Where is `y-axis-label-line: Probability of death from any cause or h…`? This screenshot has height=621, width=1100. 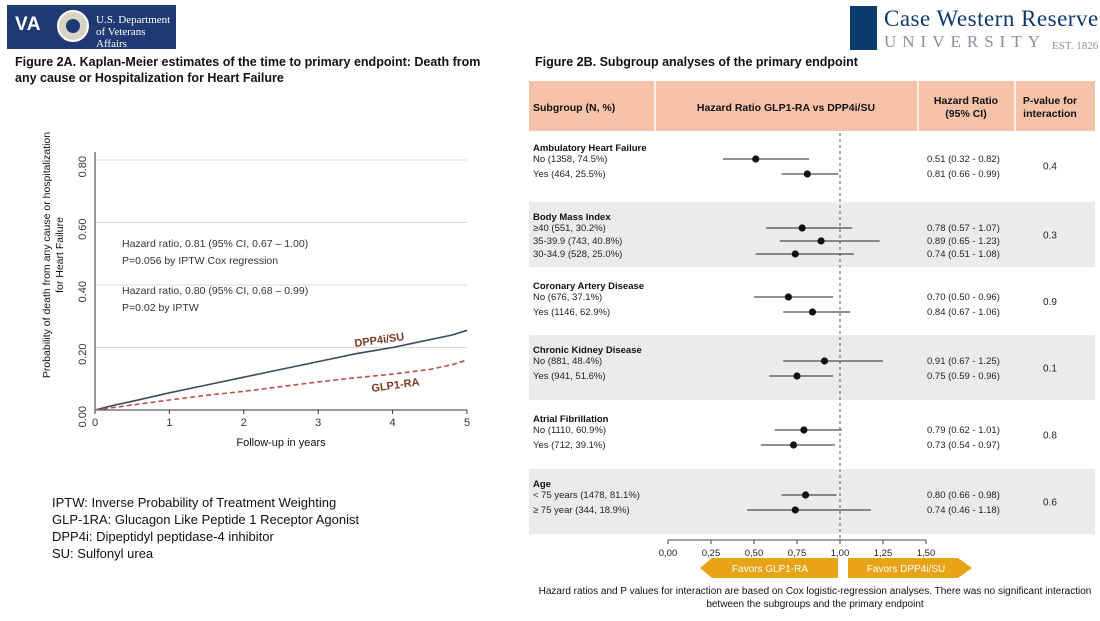
y-axis-label-line: Probability of death from any cause or h… is located at coordinates (47, 255).